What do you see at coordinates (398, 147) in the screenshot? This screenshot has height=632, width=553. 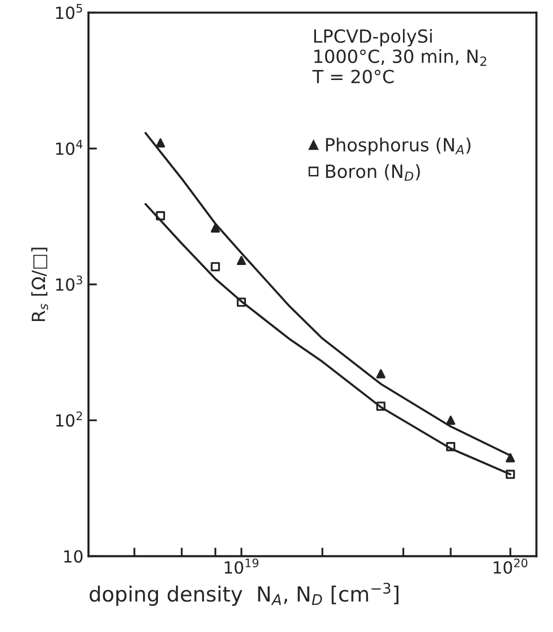 I see `legend-label: Phosphorus (N$_{A}$)` at bounding box center [398, 147].